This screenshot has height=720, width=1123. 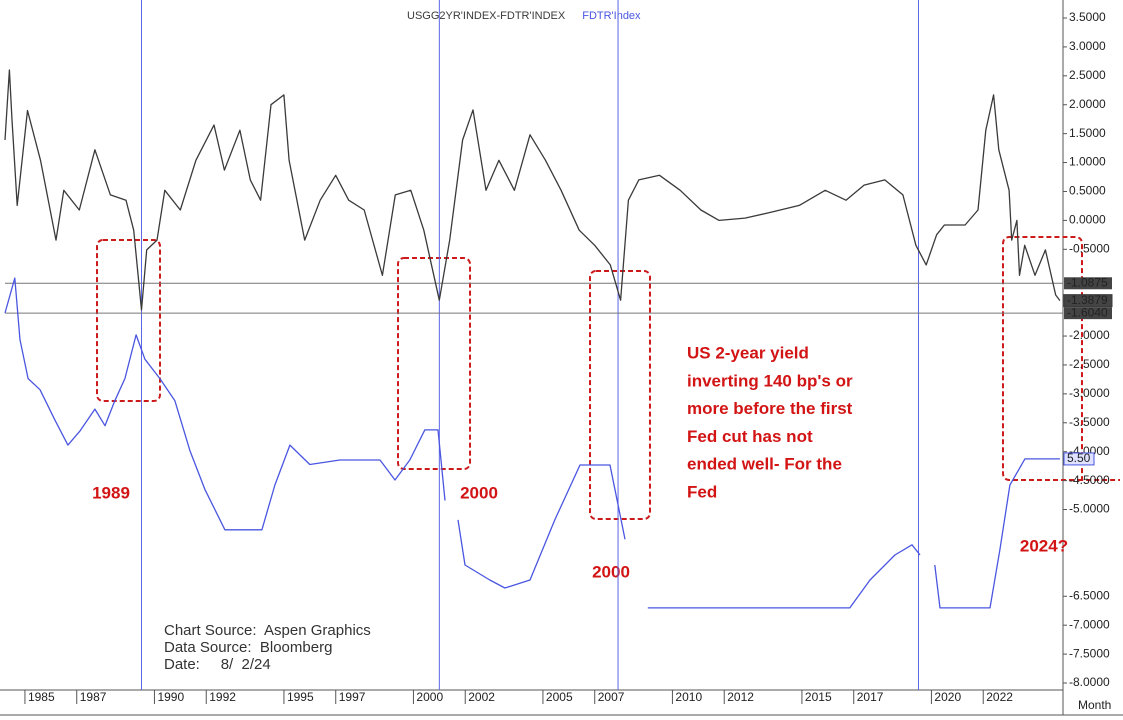 I want to click on y-tick-label: -2.5000, so click(x=1089, y=364).